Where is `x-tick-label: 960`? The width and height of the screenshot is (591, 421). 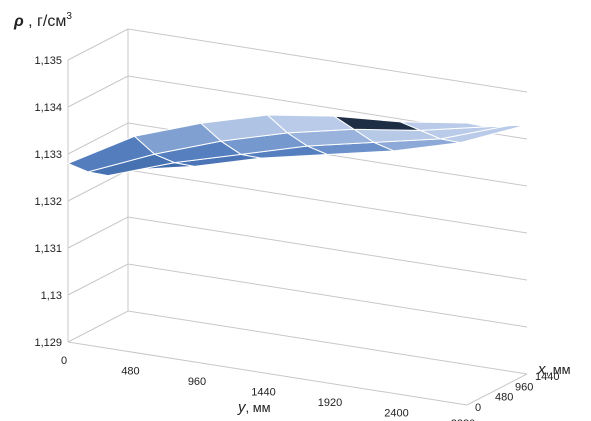 x-tick-label: 960 is located at coordinates (524, 387).